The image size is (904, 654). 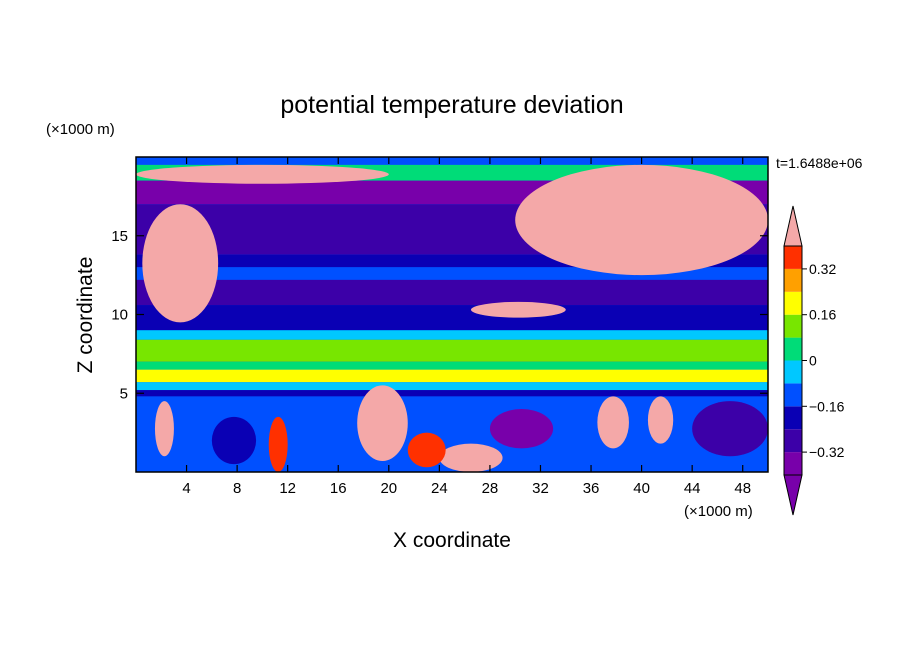 I want to click on x-tick-label: 24, so click(x=439, y=488).